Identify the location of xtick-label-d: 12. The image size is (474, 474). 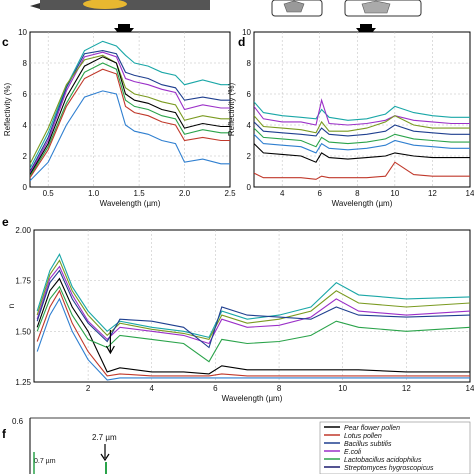
(432, 193).